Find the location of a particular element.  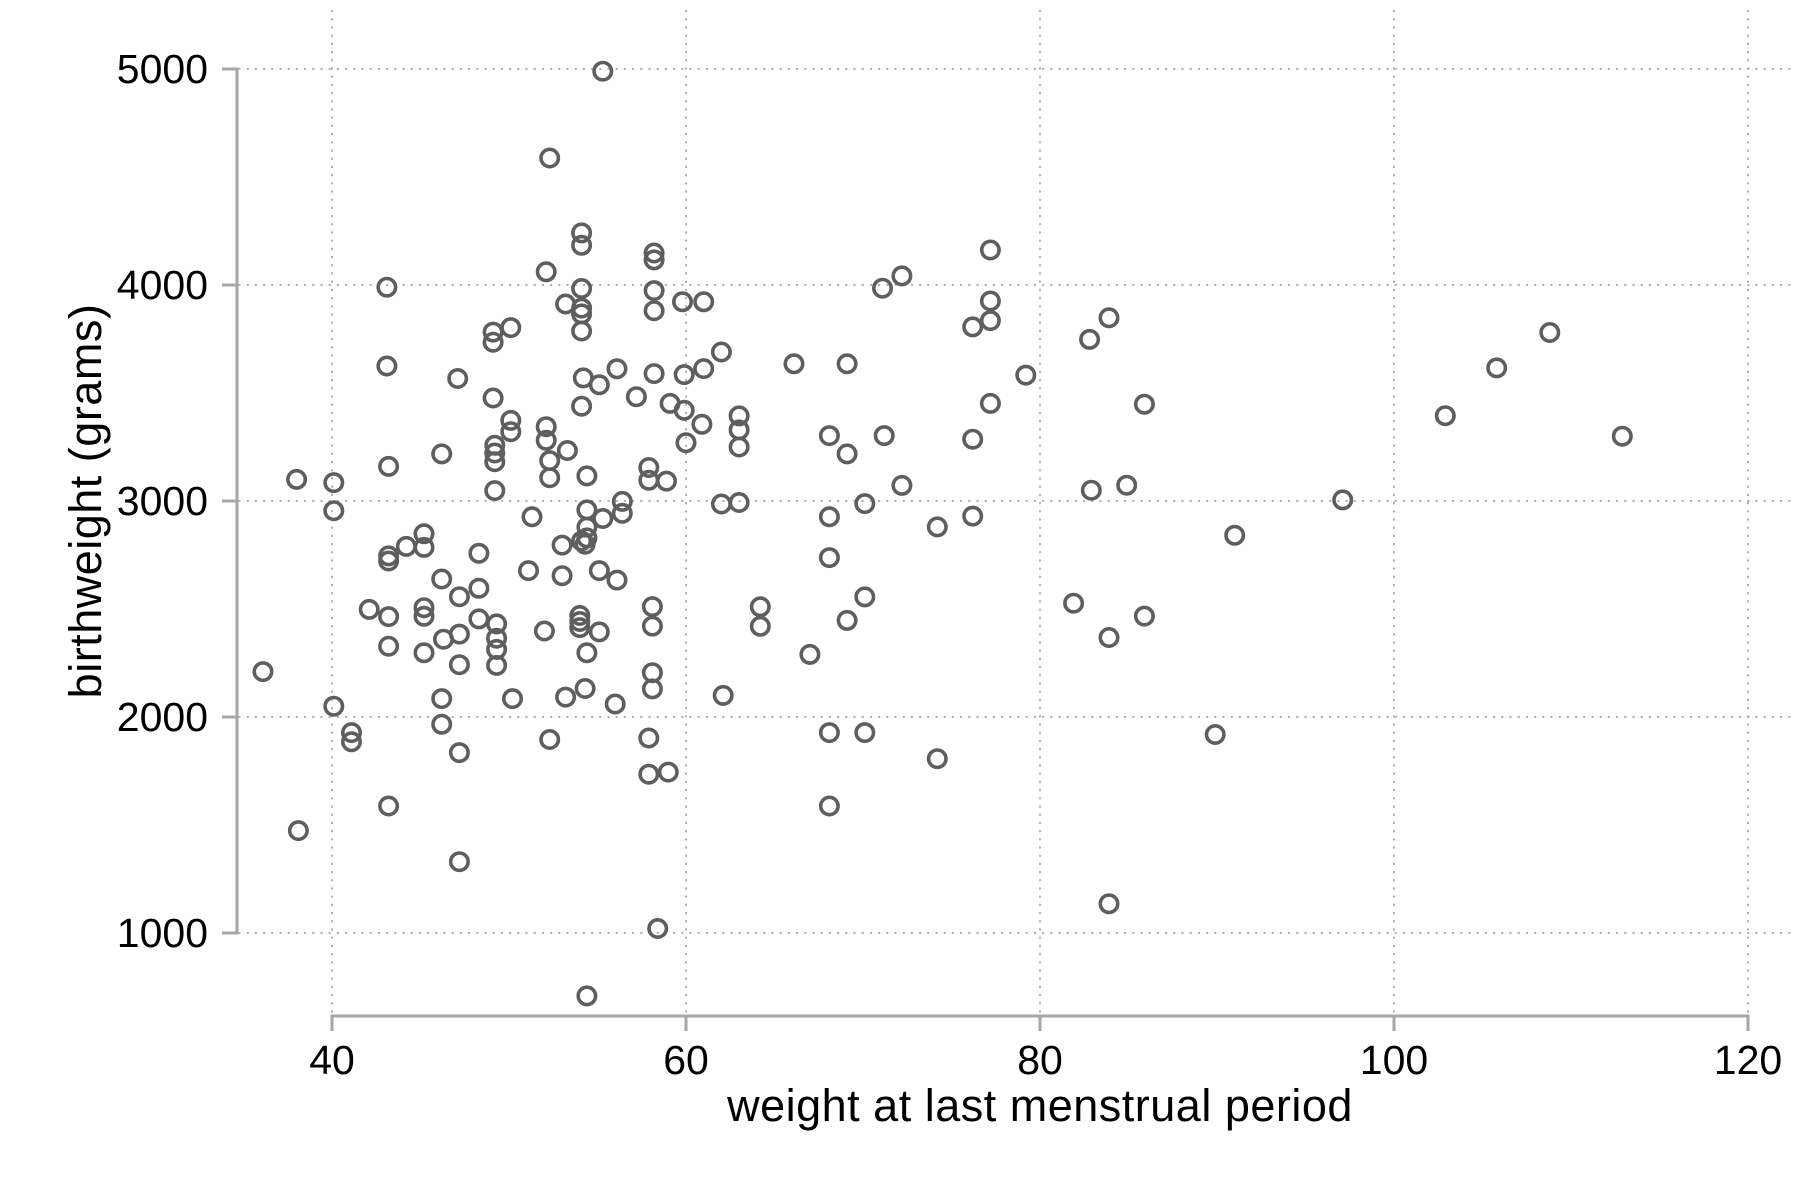

x-tick-label: 120 is located at coordinates (1748, 1060).